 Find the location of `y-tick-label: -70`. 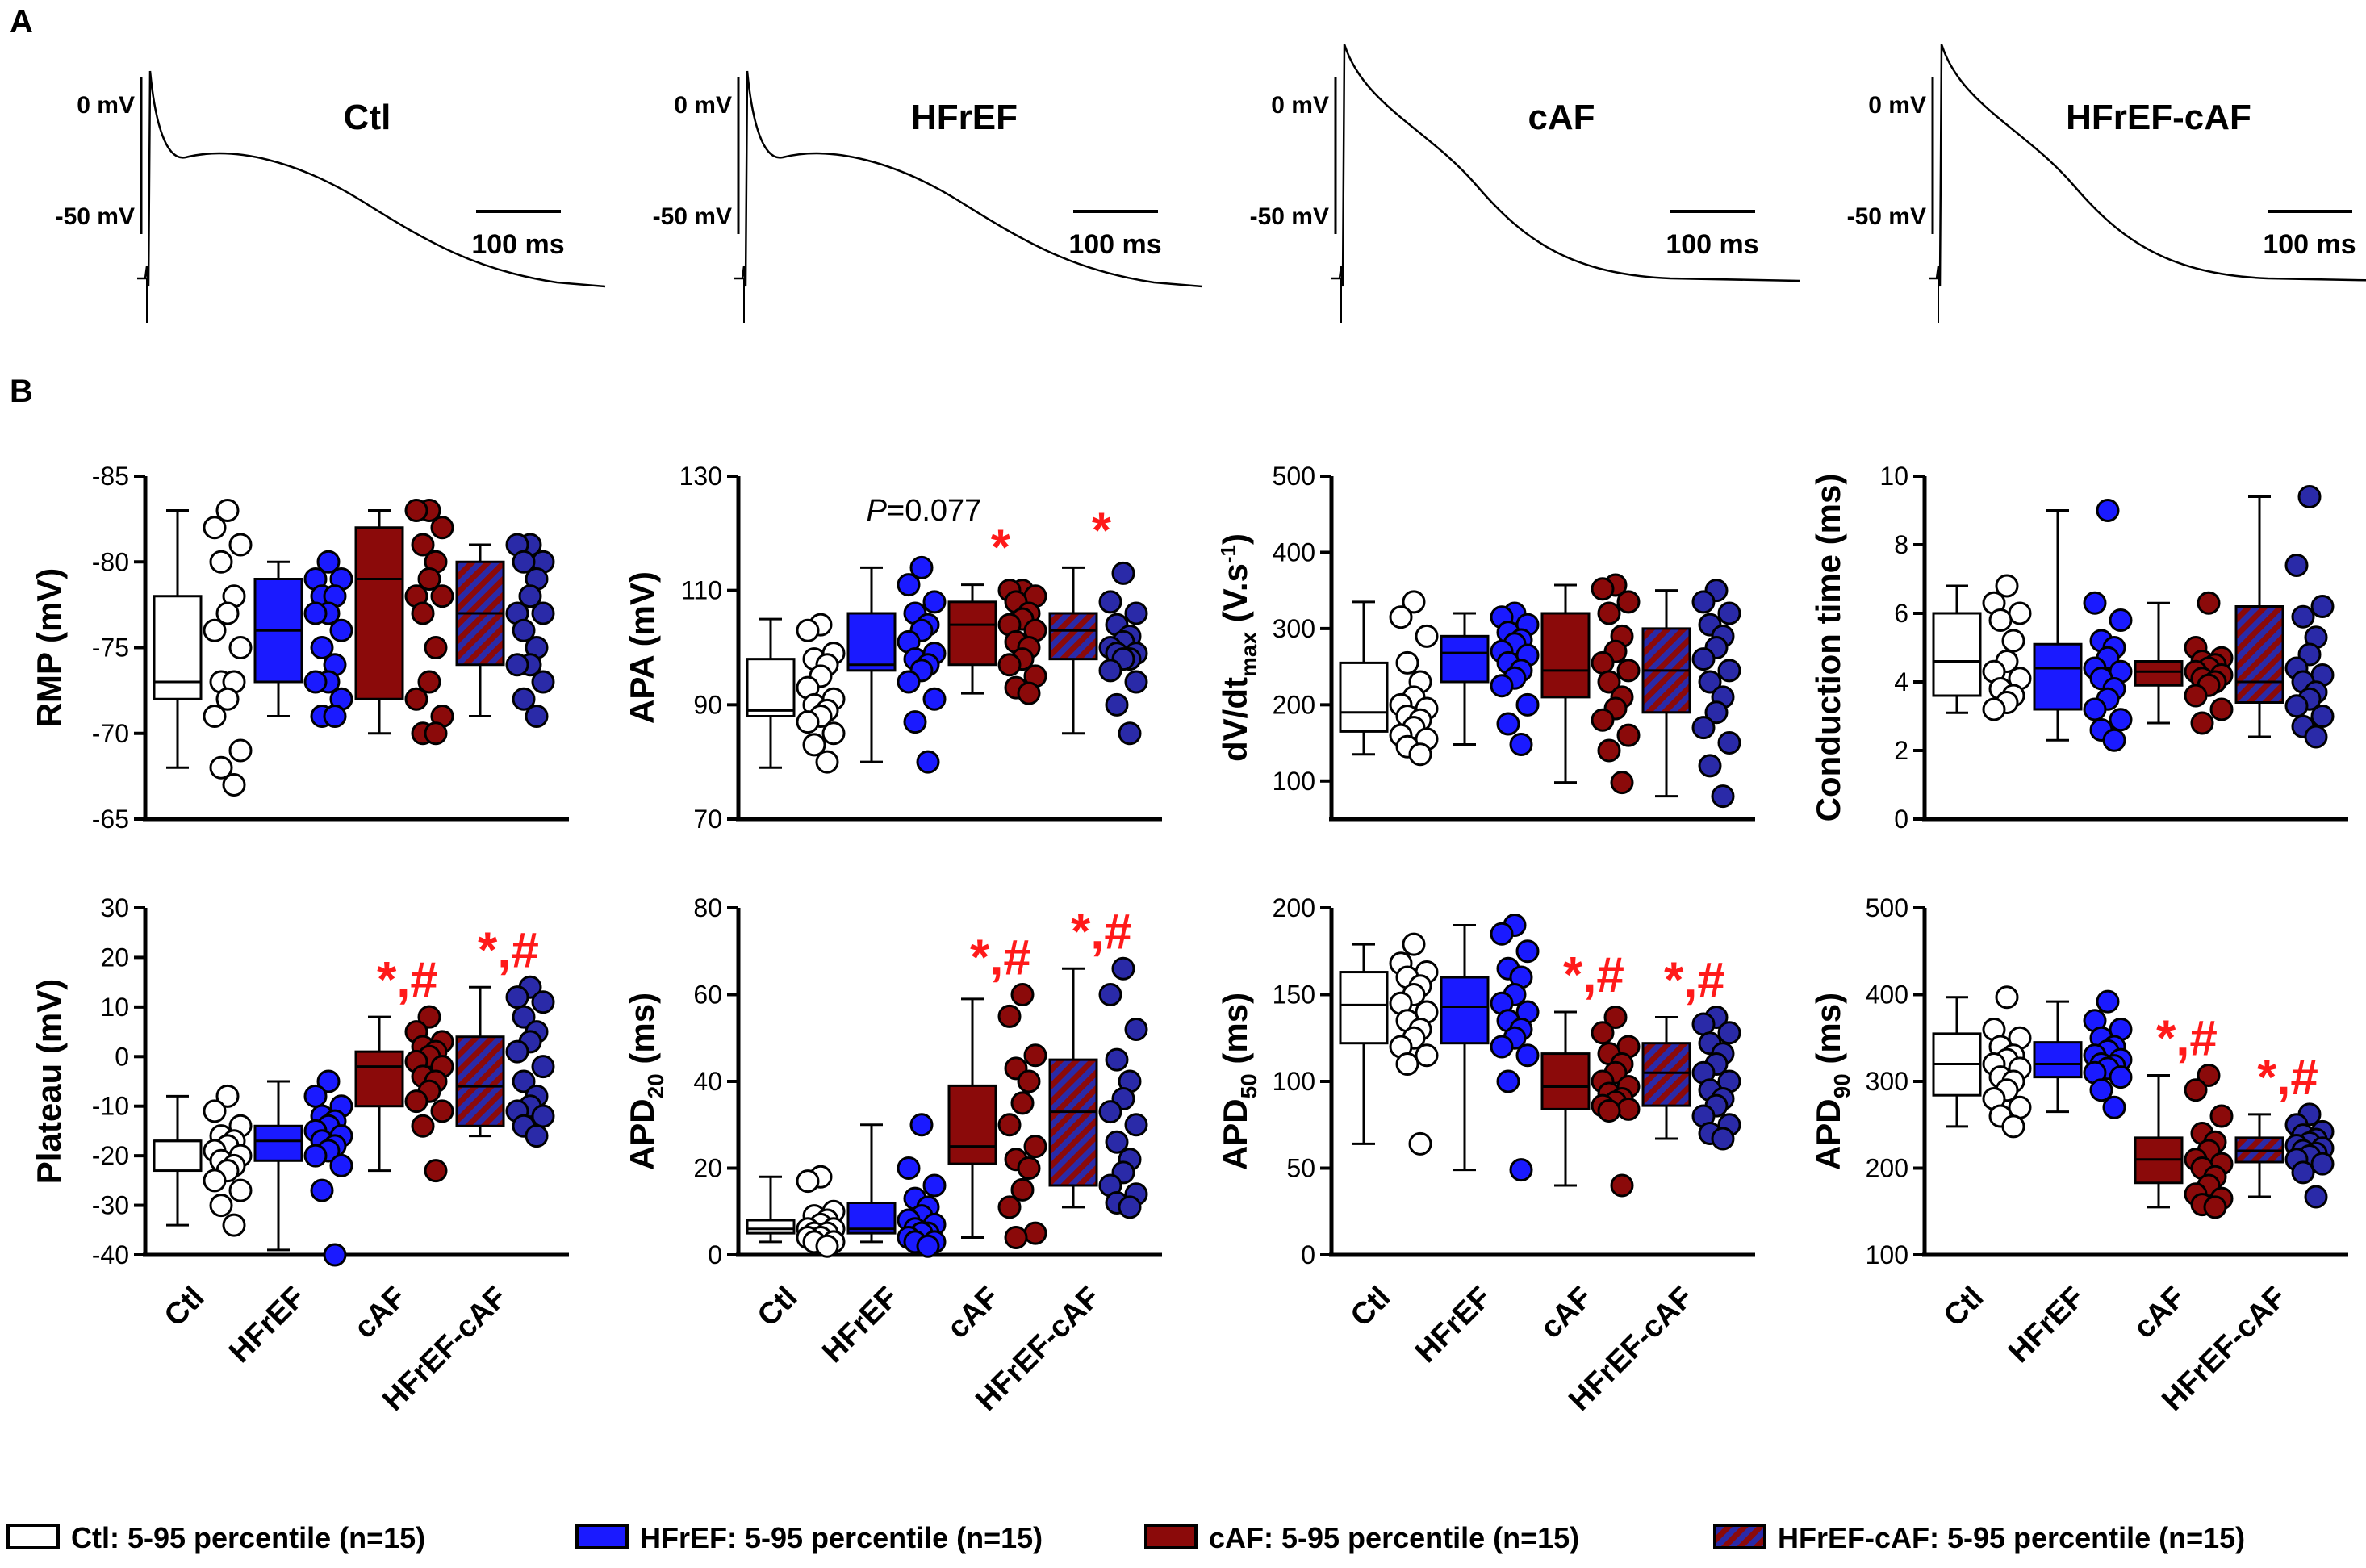

y-tick-label: -70 is located at coordinates (110, 733).